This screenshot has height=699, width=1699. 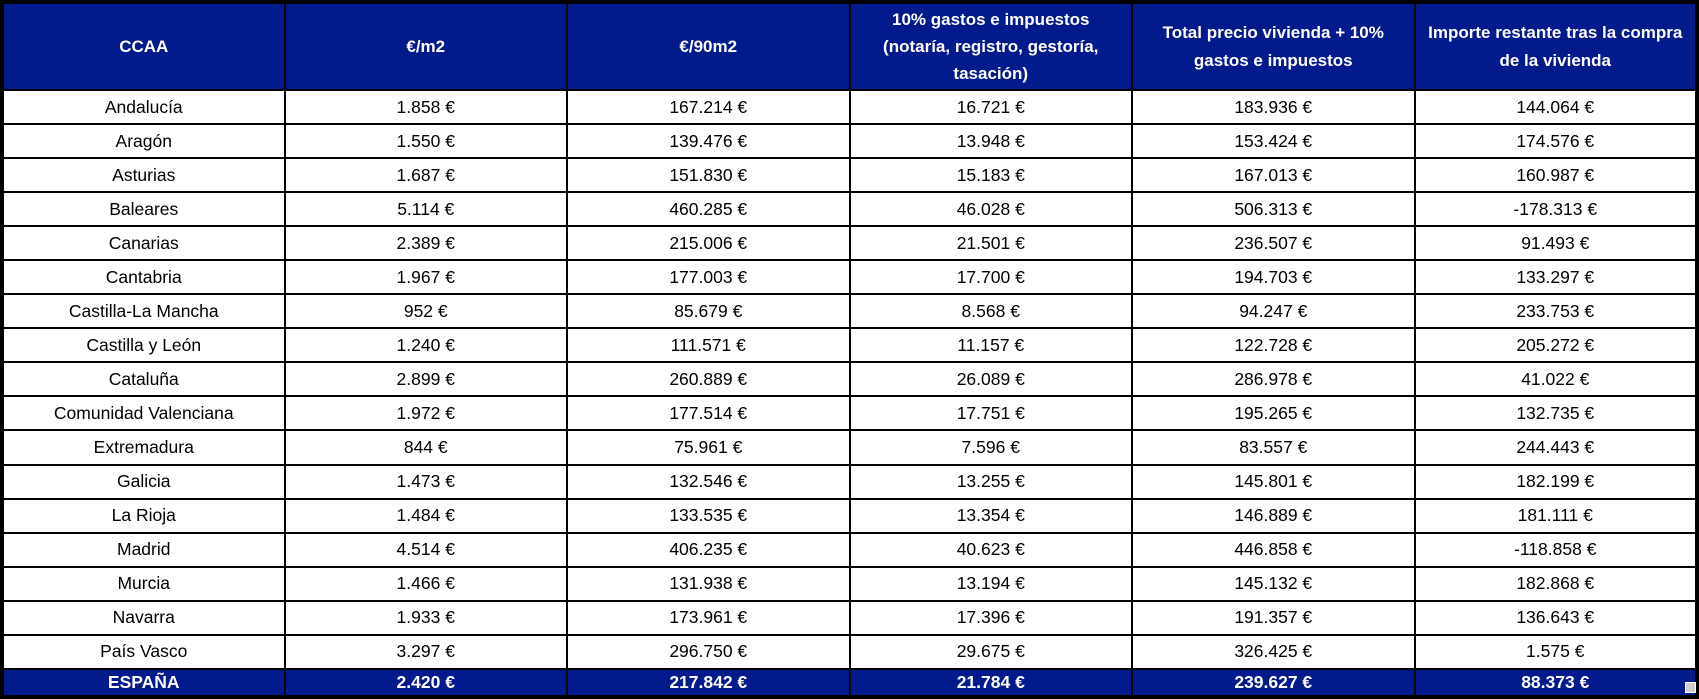 What do you see at coordinates (1555, 141) in the screenshot?
I see `value-cell: 174.576 €` at bounding box center [1555, 141].